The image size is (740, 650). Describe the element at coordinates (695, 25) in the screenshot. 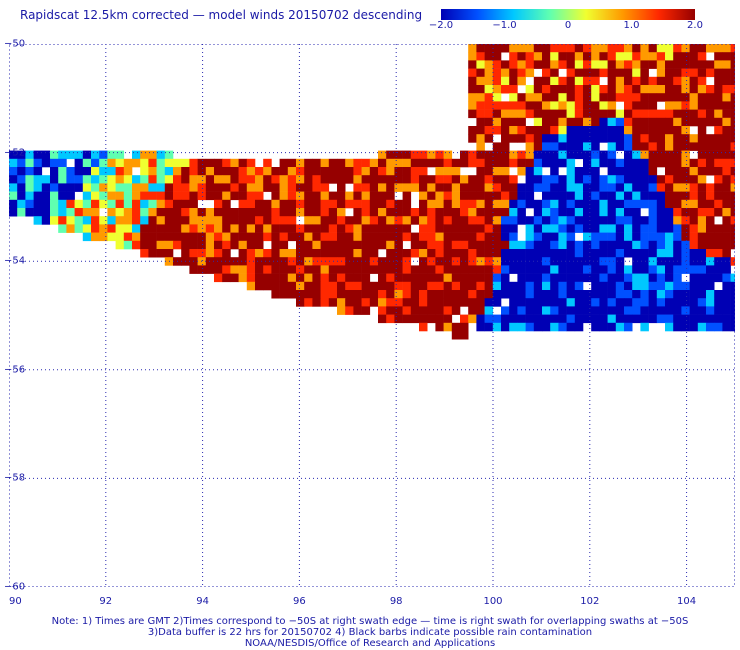

I see `colorbar-tick-label: 2.0` at that location.